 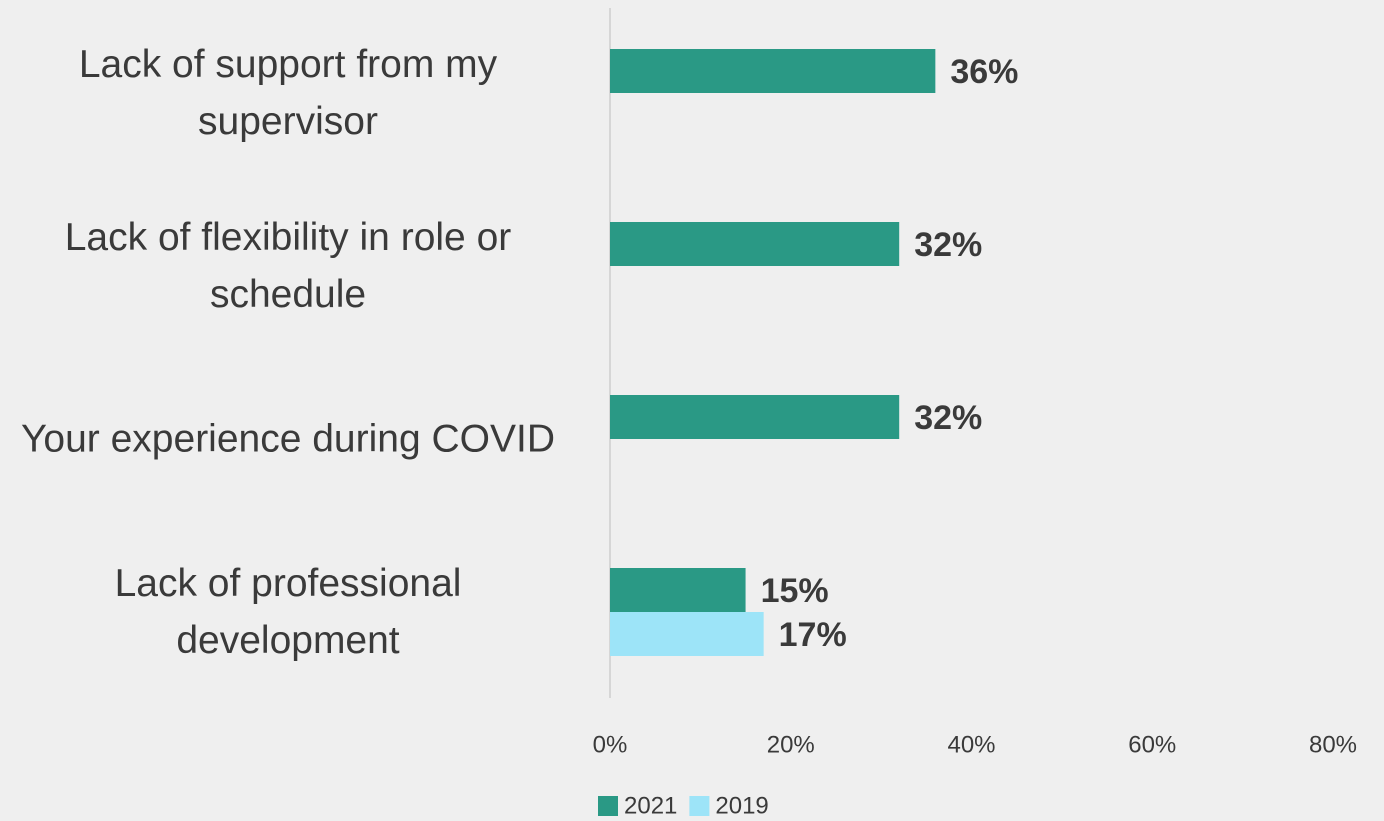 What do you see at coordinates (610, 744) in the screenshot?
I see `x-tick-label: 0%` at bounding box center [610, 744].